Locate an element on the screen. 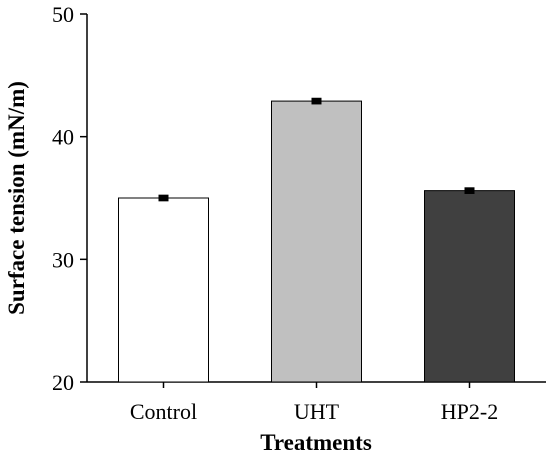 The width and height of the screenshot is (546, 457). y-tick-label: 20 is located at coordinates (63, 382).